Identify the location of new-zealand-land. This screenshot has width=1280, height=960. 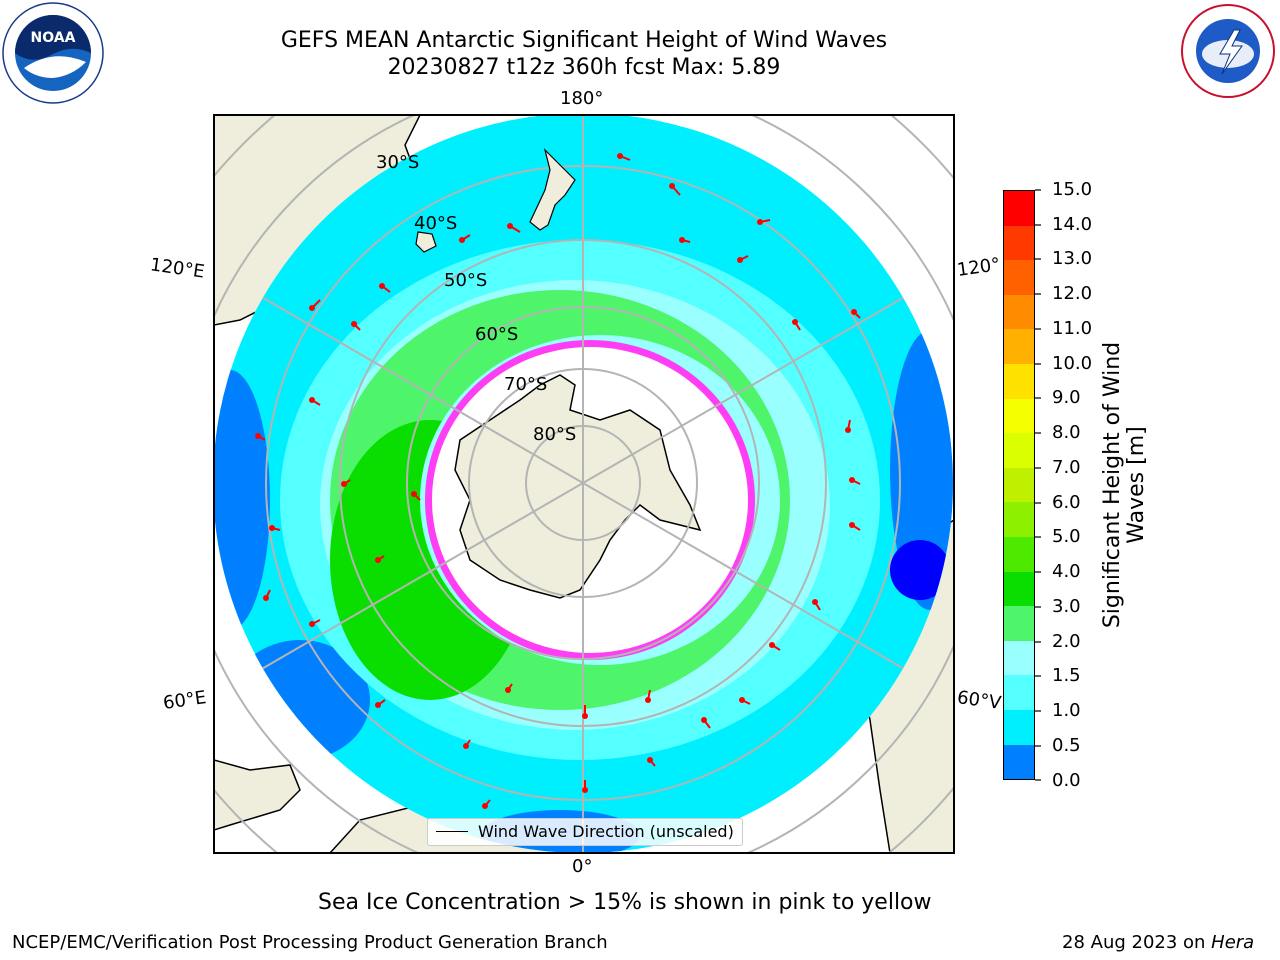
(552, 189).